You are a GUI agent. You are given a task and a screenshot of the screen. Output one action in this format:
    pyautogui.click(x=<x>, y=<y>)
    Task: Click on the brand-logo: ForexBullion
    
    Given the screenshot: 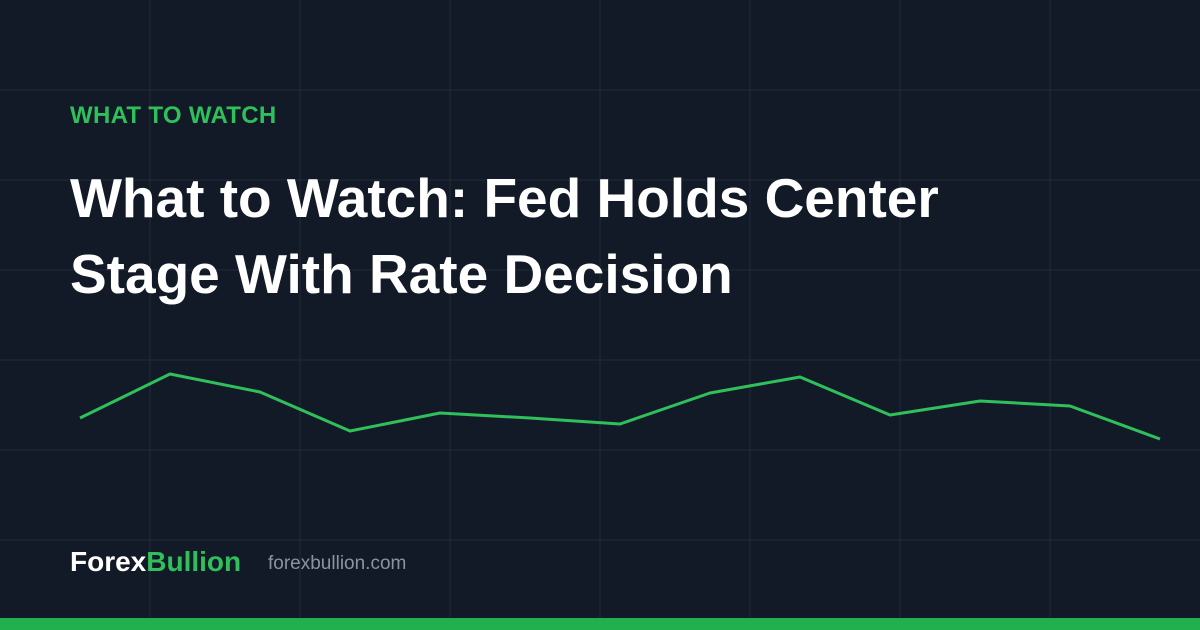 What is the action you would take?
    pyautogui.click(x=155, y=562)
    